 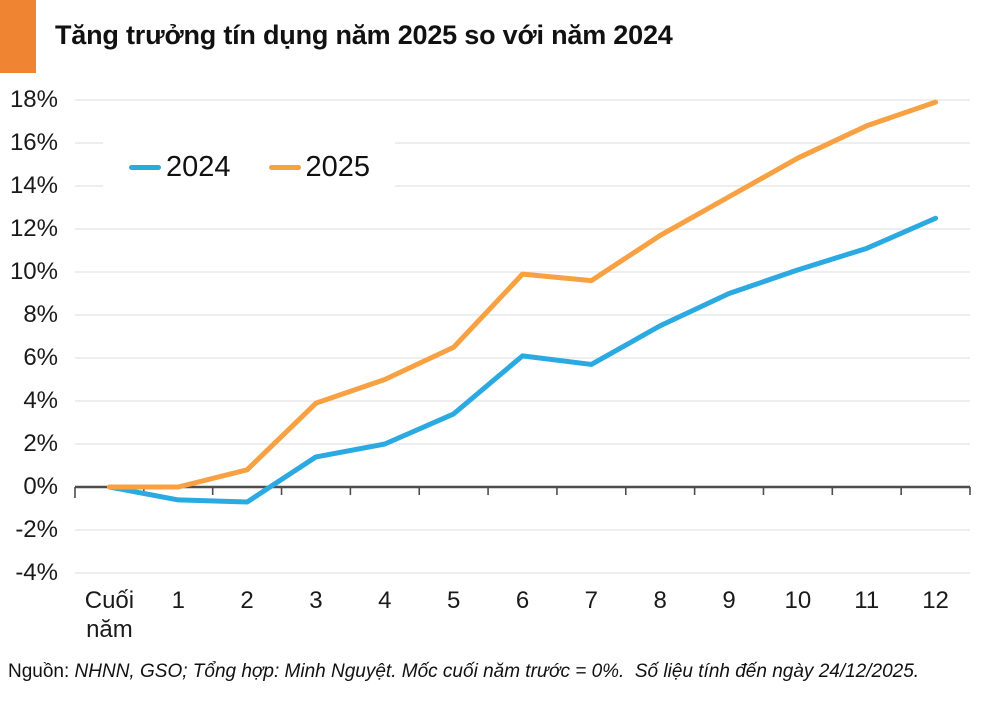 I want to click on legend-label: 2024, so click(x=198, y=166).